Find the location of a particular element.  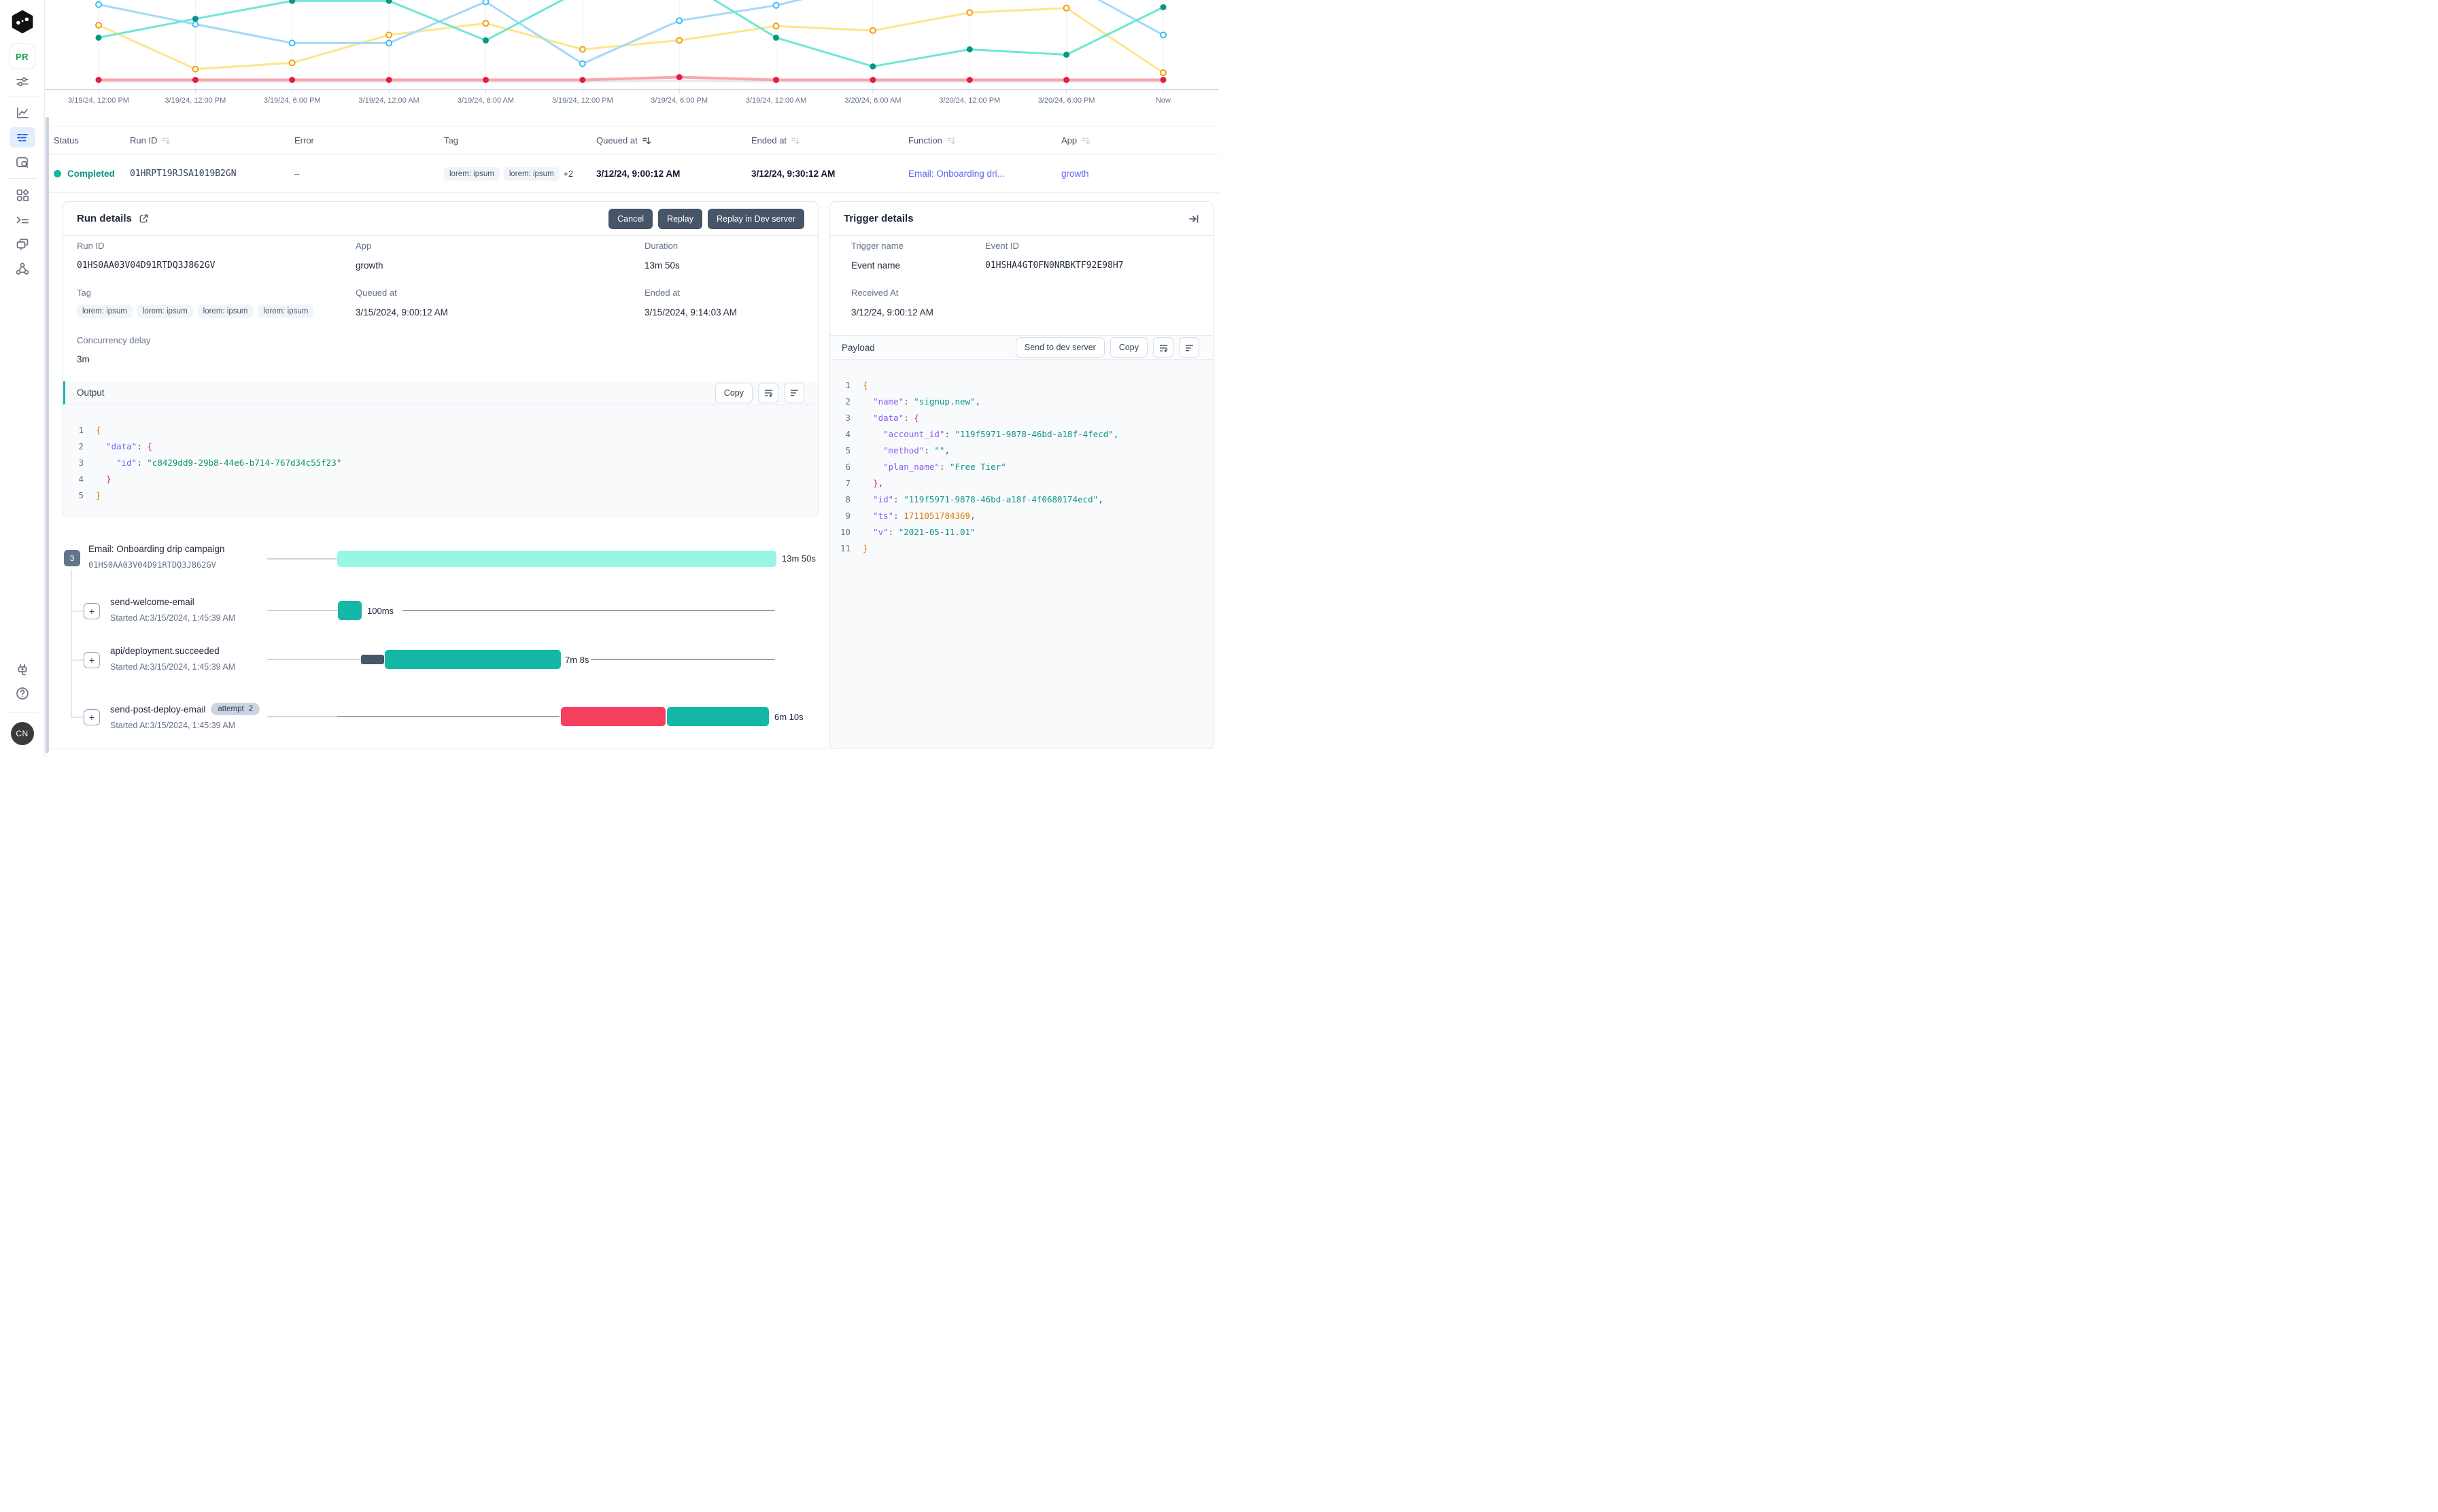

col-status: Status is located at coordinates (66, 140).